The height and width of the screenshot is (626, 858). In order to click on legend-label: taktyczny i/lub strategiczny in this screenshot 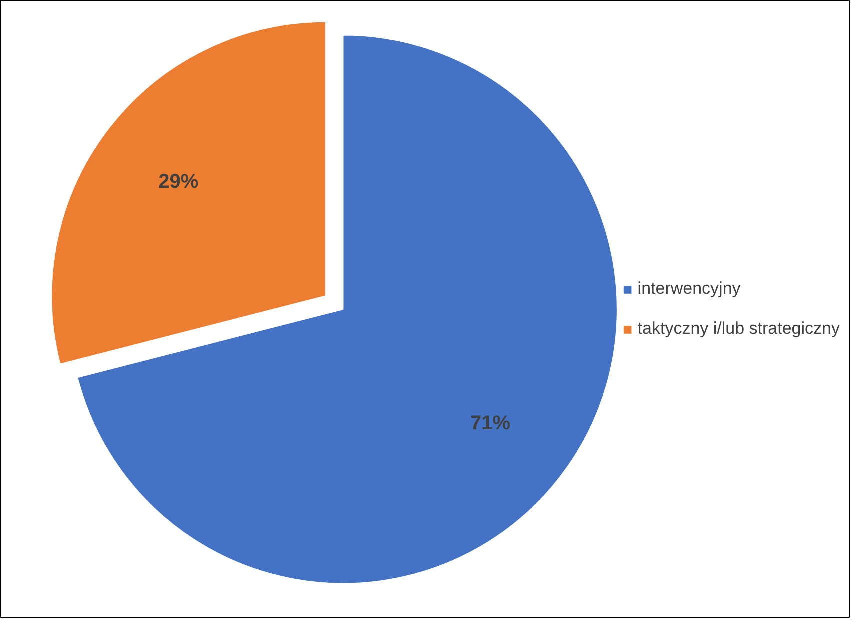, I will do `click(739, 329)`.